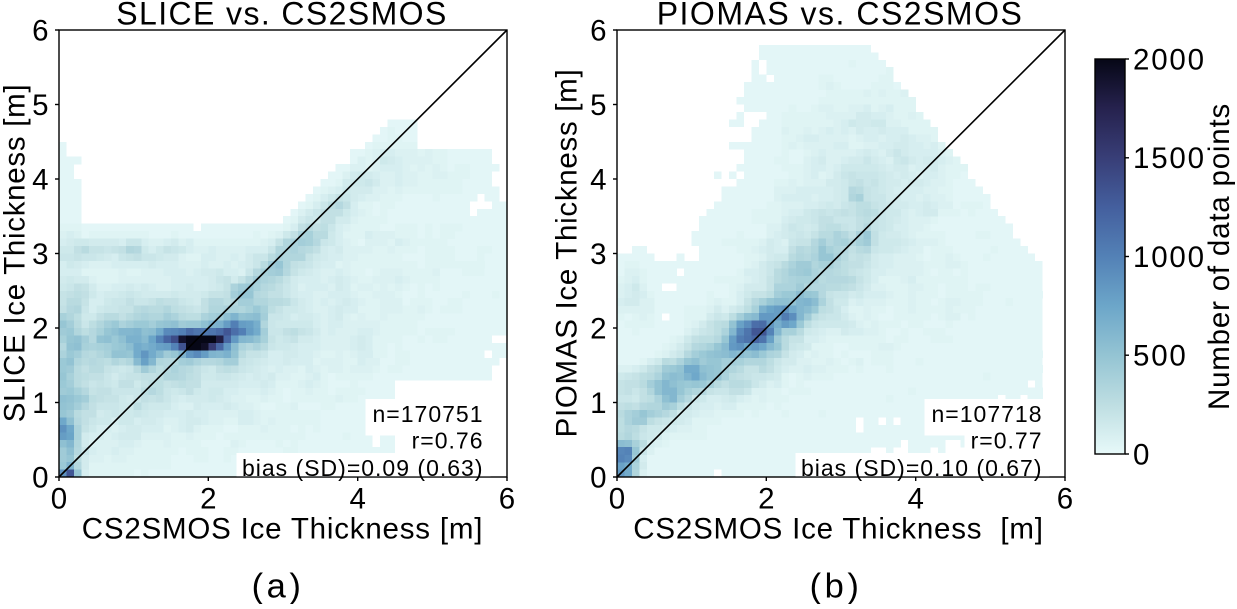  What do you see at coordinates (15, 253) in the screenshot?
I see `svg-text: SLICE Ice Thickness [m]` at bounding box center [15, 253].